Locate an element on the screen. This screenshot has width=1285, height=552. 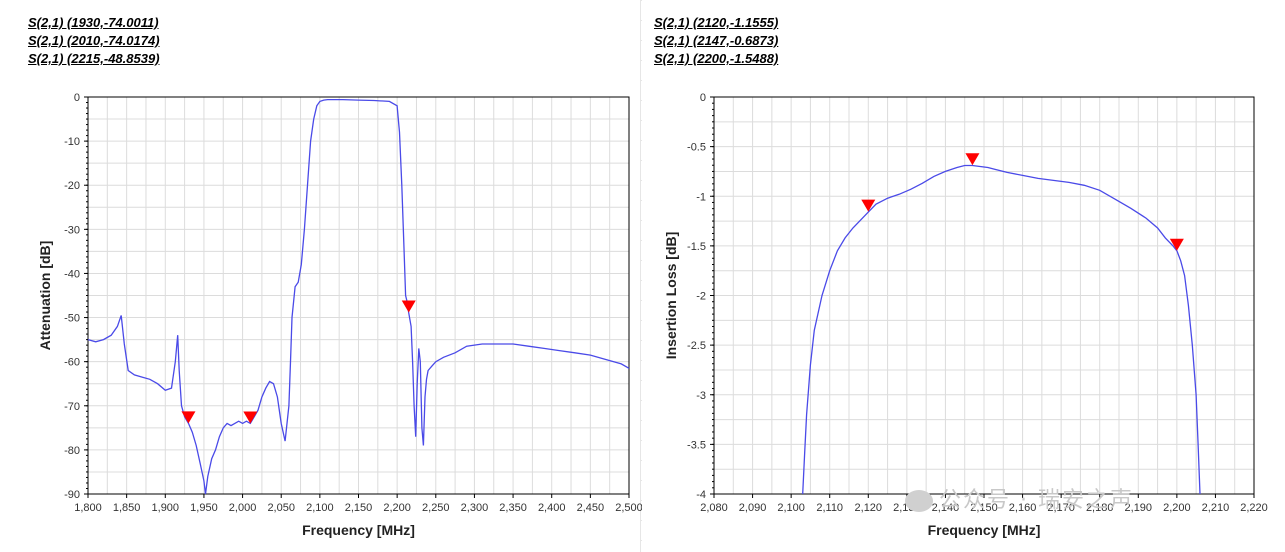
y-tick-label: -10 is located at coordinates (72, 142).